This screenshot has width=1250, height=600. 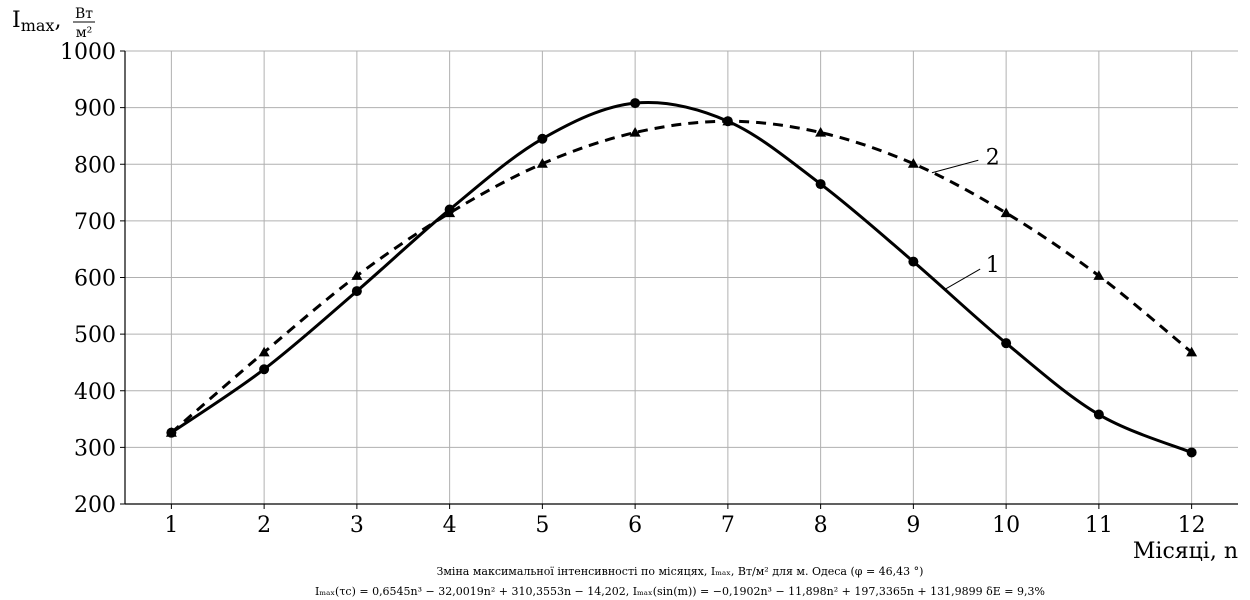 I want to click on y-tick-label: 200, so click(x=95, y=505).